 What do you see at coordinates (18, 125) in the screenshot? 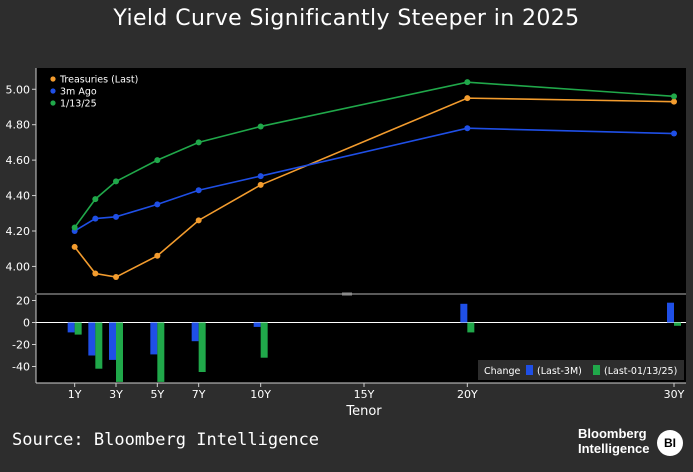
I see `y-tick-label: 4.80` at bounding box center [18, 125].